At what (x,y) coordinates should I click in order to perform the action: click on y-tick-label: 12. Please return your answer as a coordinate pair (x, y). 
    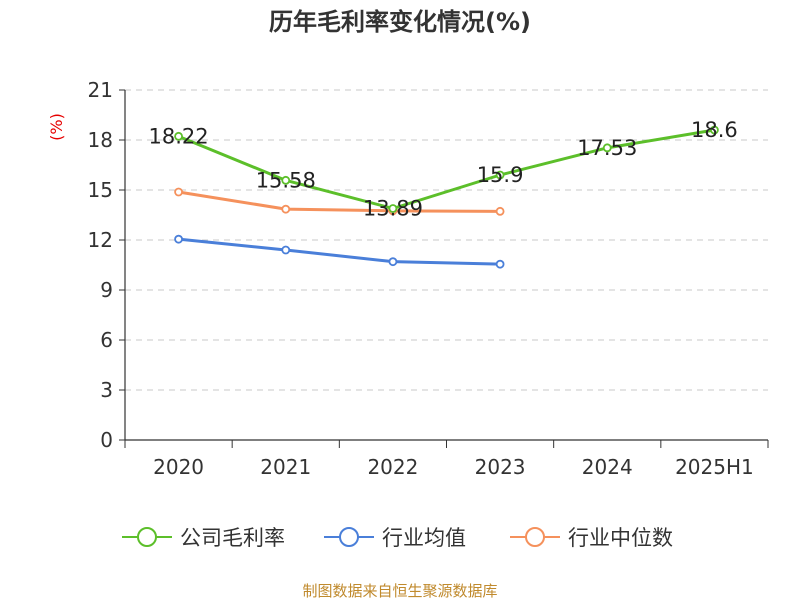
    Looking at the image, I should click on (100, 240).